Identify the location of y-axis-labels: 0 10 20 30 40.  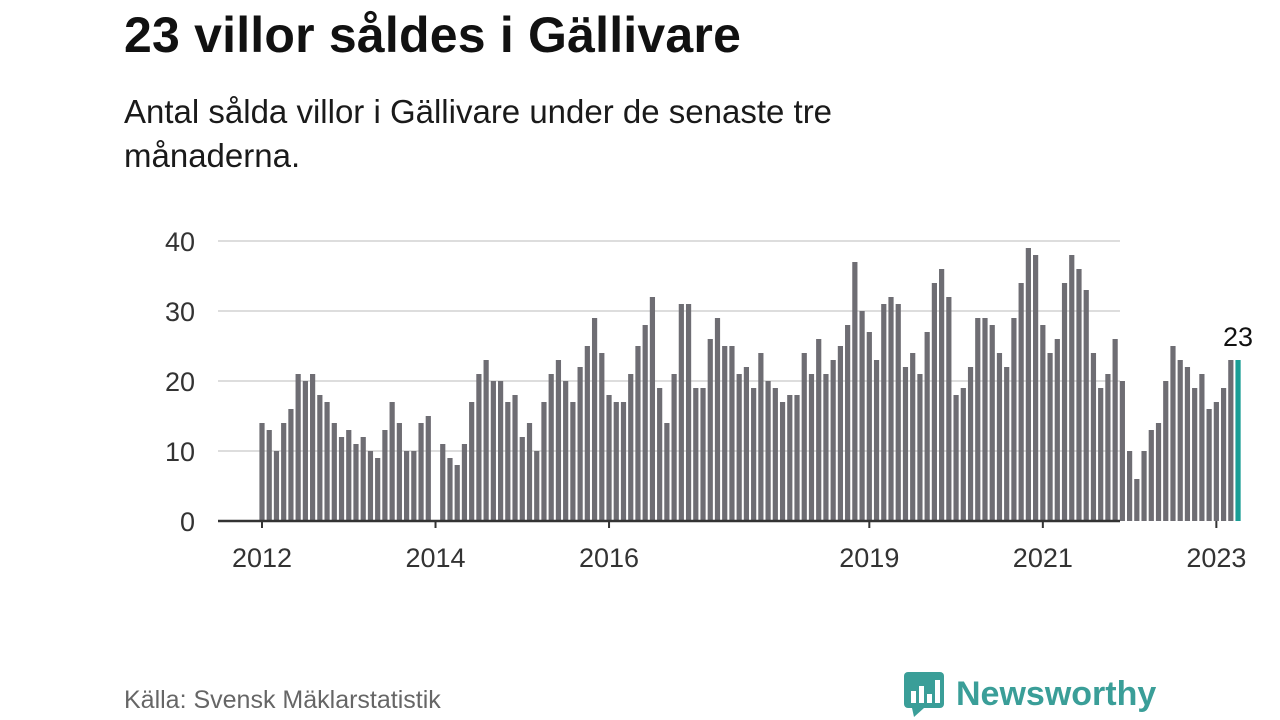
(180, 382).